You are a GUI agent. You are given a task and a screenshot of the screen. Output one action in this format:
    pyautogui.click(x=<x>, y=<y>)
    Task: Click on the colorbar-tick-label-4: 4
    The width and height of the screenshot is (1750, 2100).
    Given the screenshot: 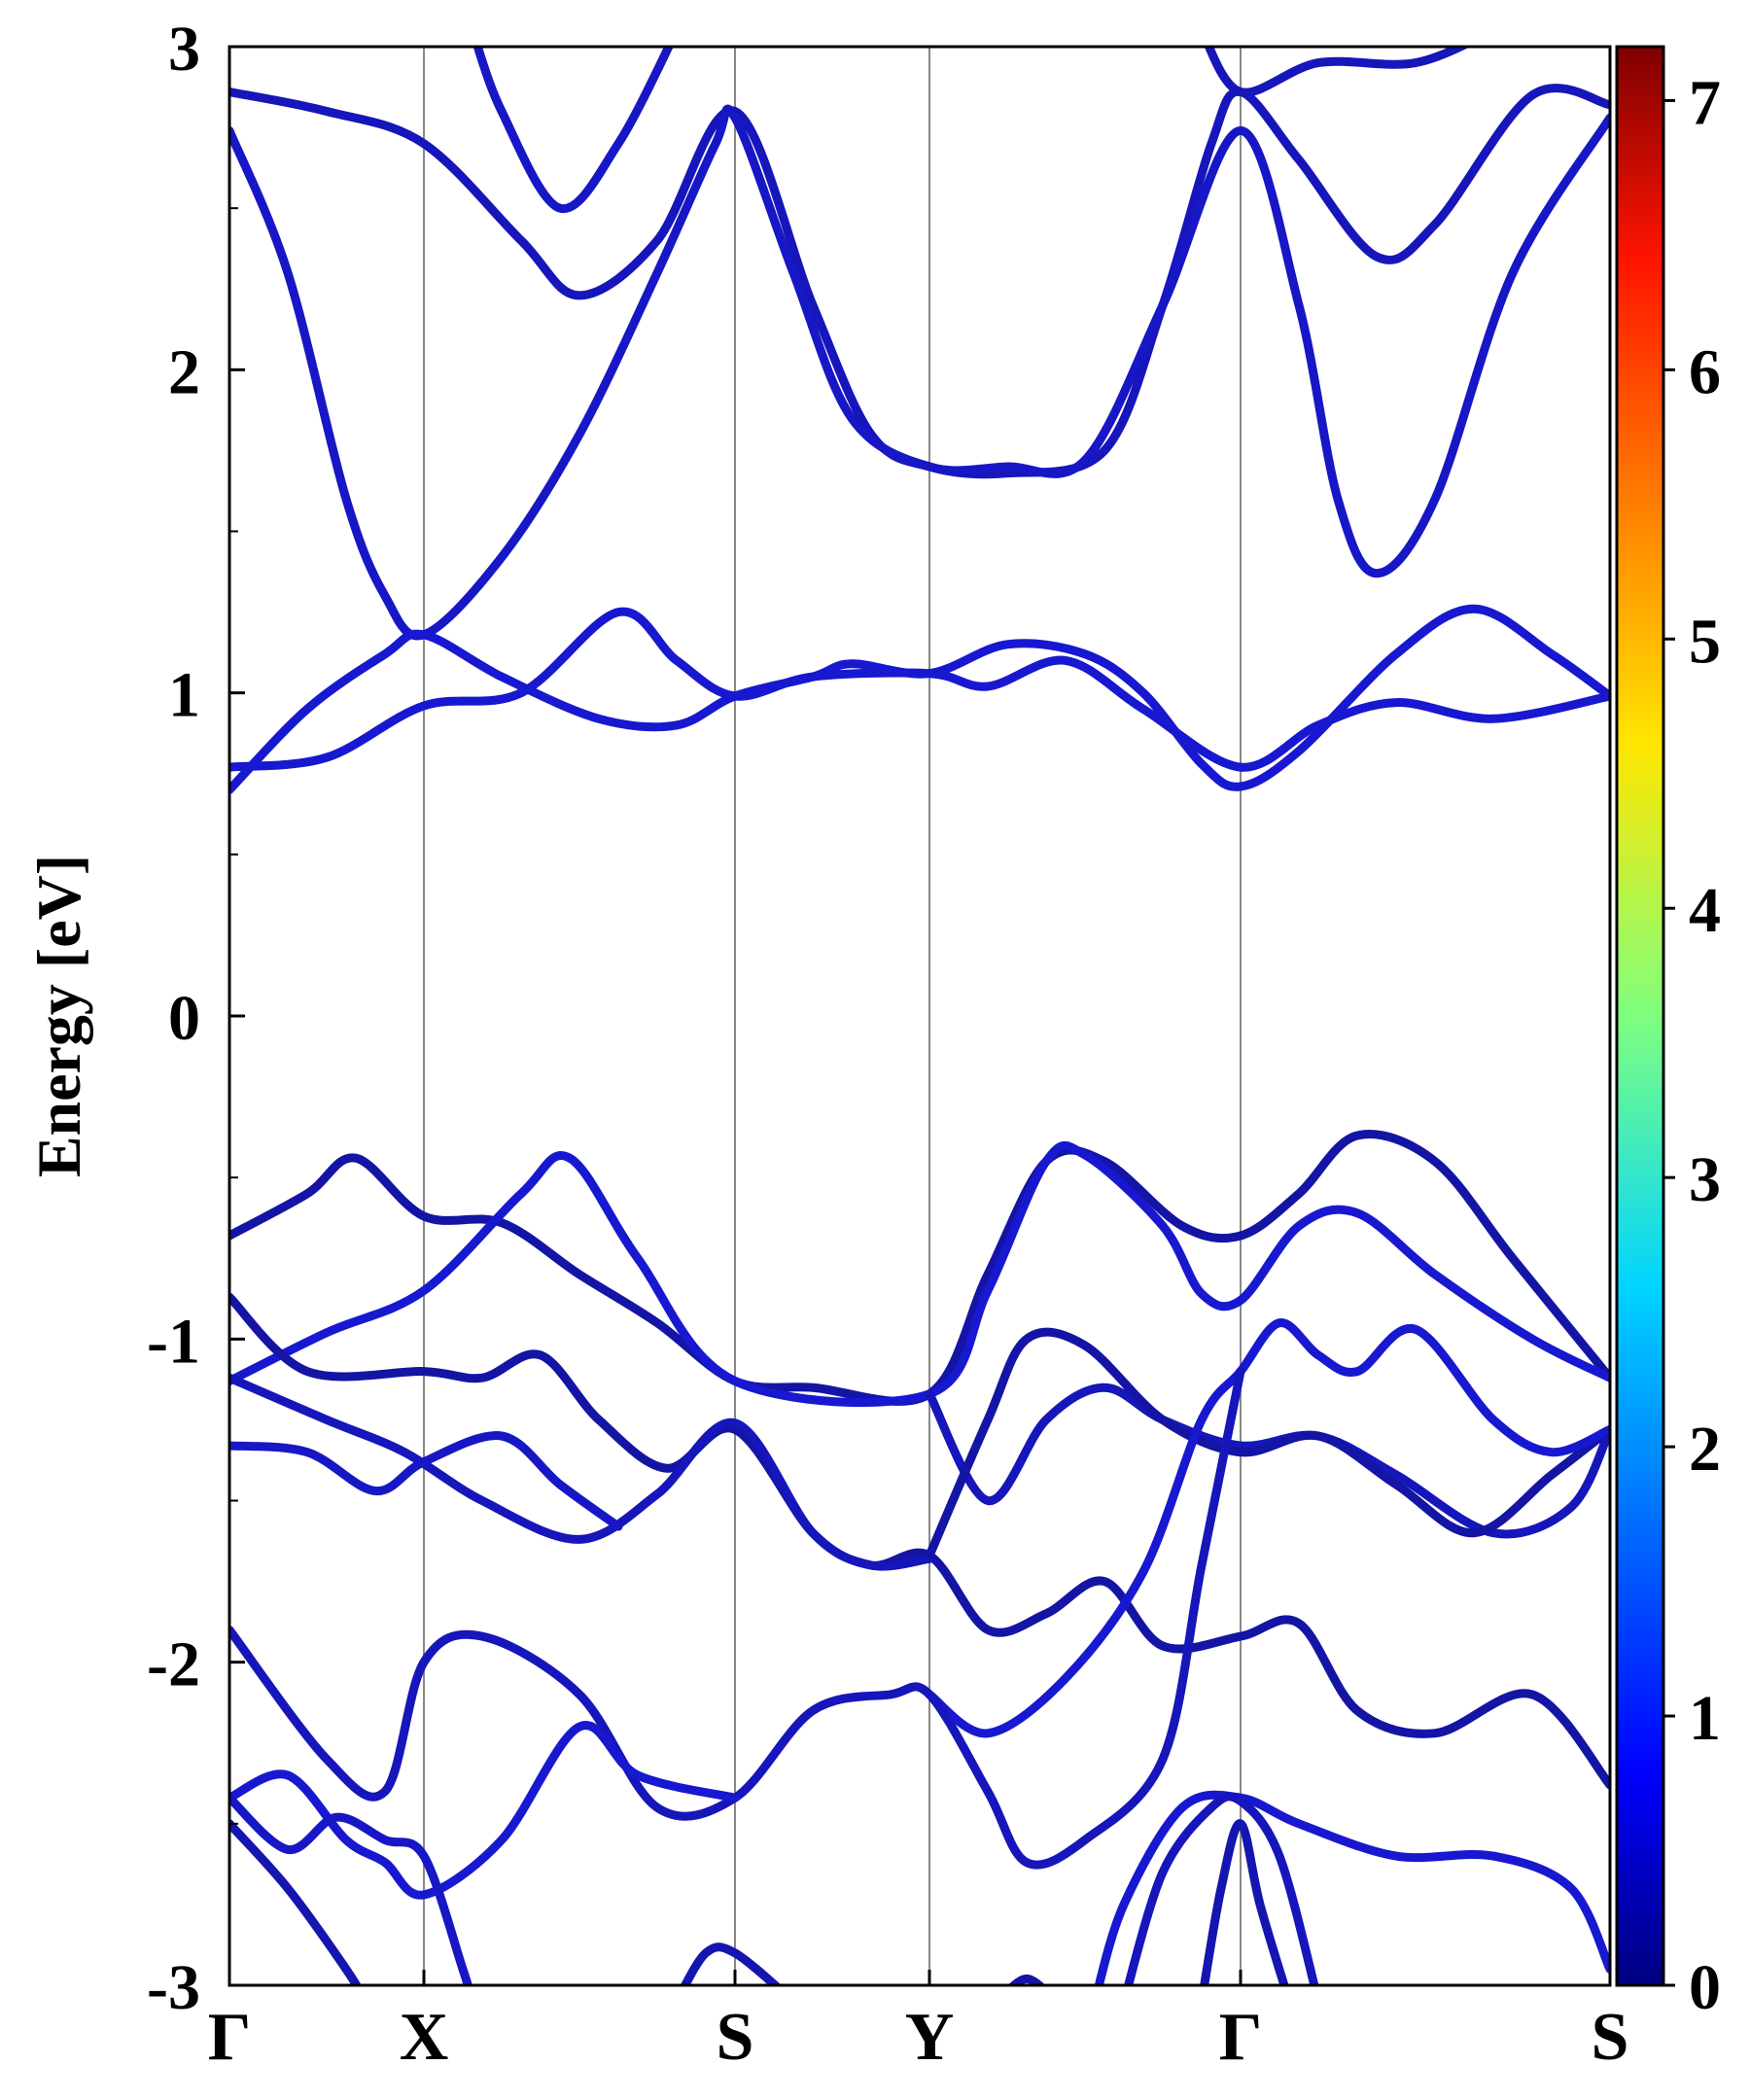 What is the action you would take?
    pyautogui.click(x=1705, y=910)
    